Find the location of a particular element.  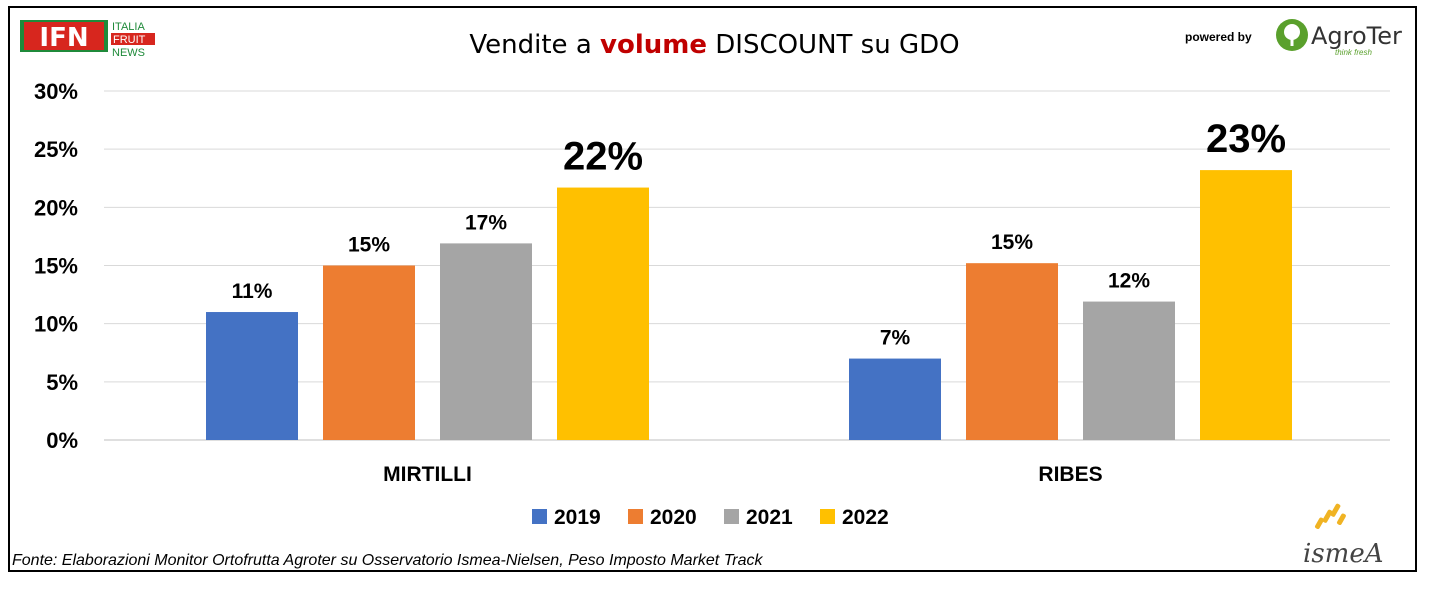

title-accent: volume is located at coordinates (653, 45).